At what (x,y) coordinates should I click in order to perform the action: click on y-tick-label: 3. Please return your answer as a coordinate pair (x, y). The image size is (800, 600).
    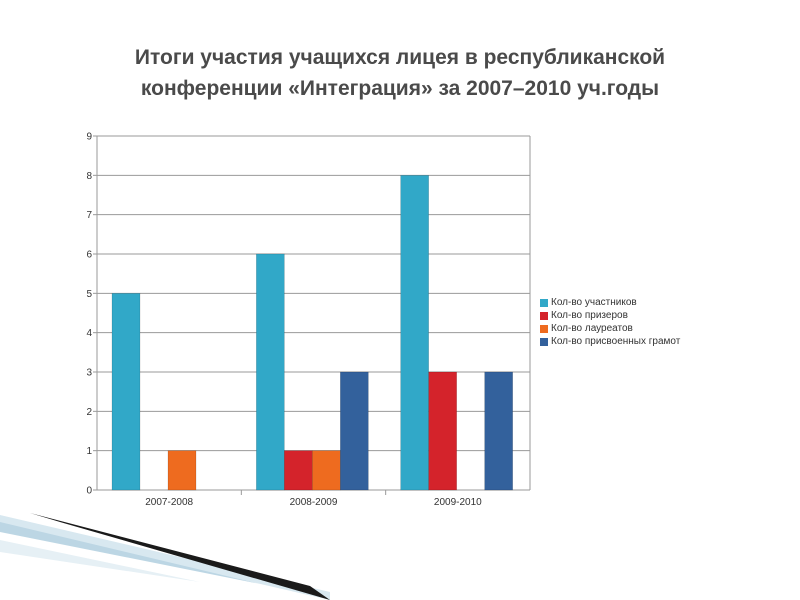
    Looking at the image, I should click on (89, 373).